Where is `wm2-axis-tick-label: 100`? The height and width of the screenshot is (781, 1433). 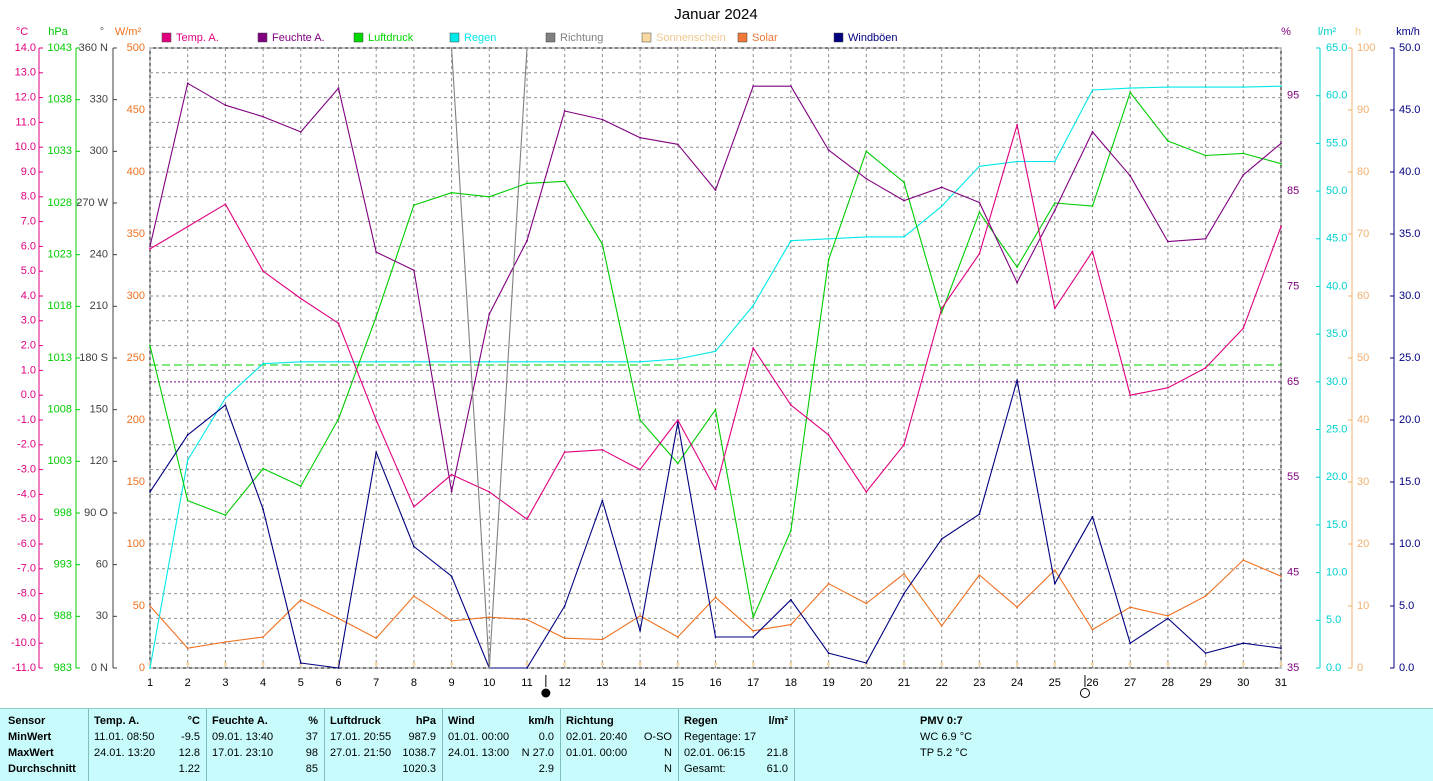 wm2-axis-tick-label: 100 is located at coordinates (136, 544).